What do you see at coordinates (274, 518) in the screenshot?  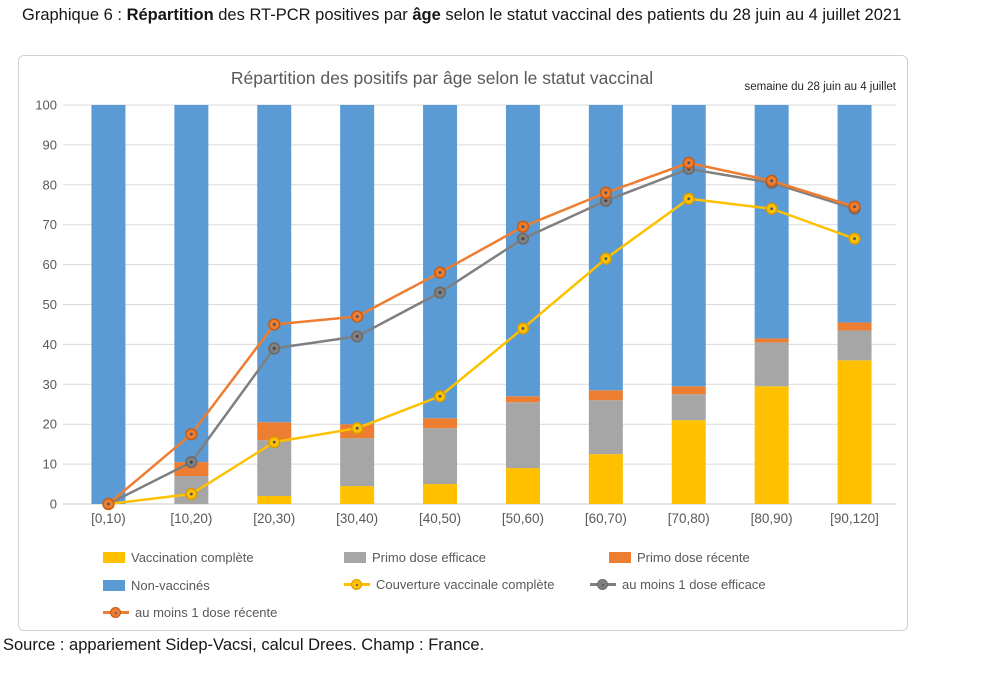 I see `x-tick-label: [20,30)` at bounding box center [274, 518].